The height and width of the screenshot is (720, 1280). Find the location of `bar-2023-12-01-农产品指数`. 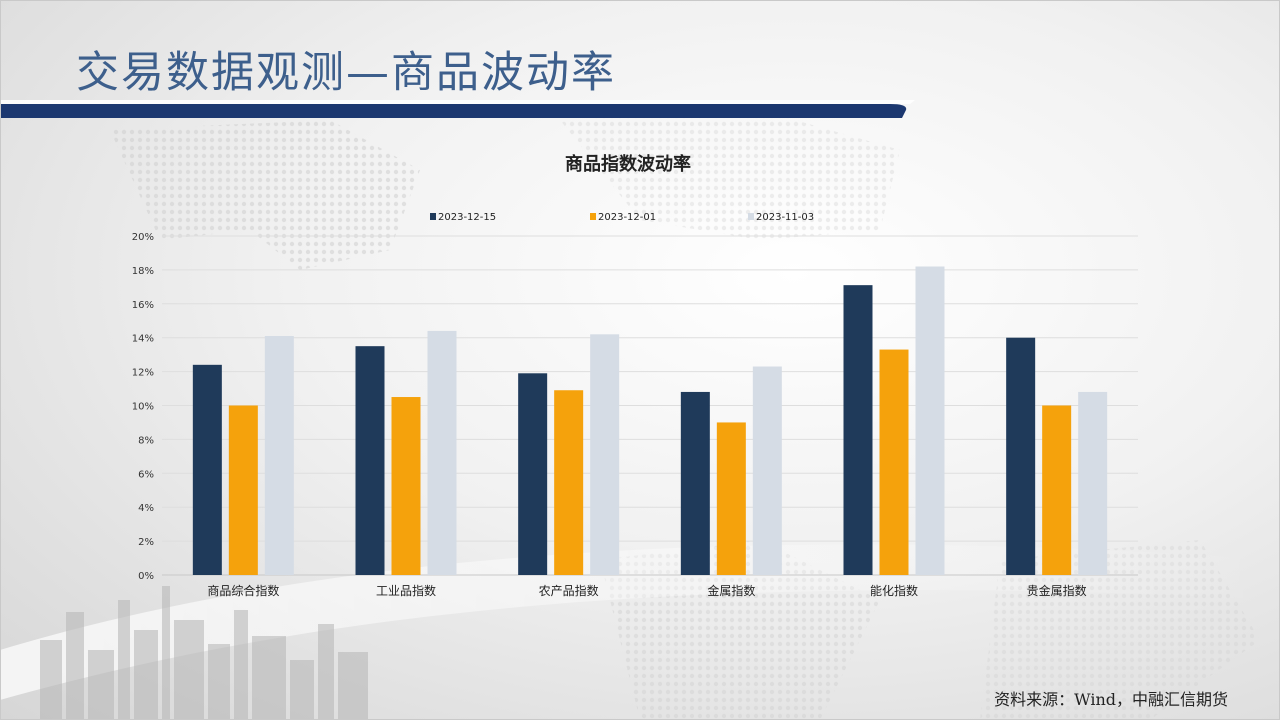

bar-2023-12-01-农产品指数 is located at coordinates (569, 482).